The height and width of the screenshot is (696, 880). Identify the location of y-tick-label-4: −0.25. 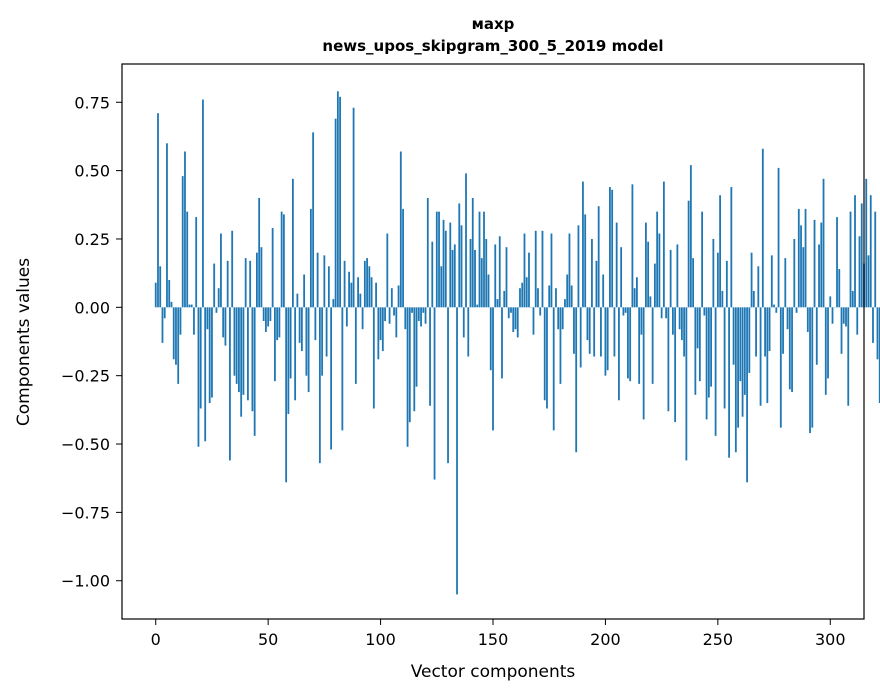
(85, 376).